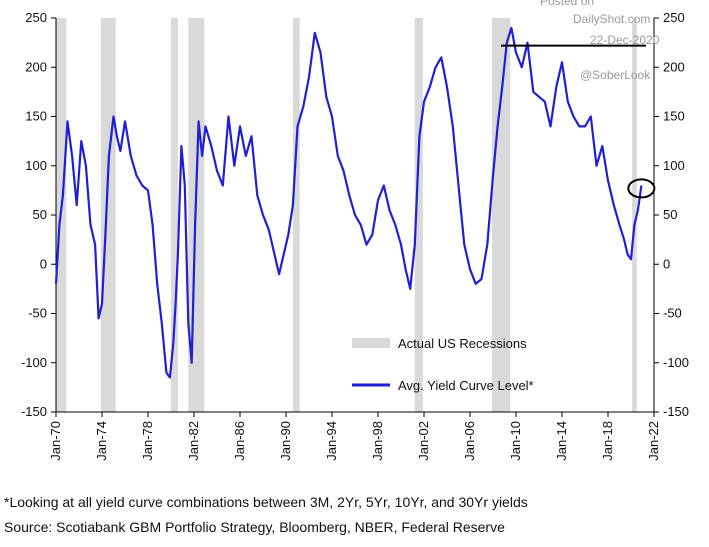 This screenshot has width=709, height=547. Describe the element at coordinates (561, 441) in the screenshot. I see `x-tick-label: Jan-14` at that location.